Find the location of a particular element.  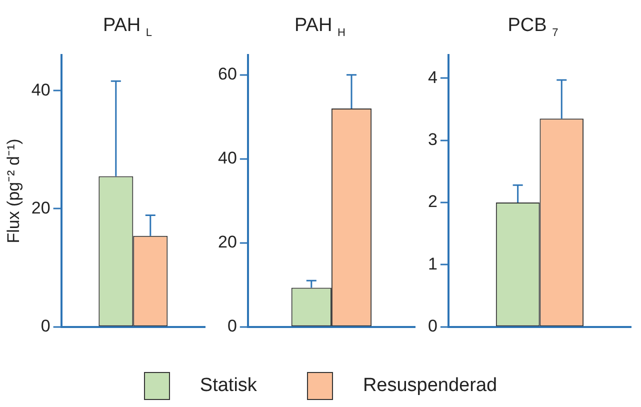

y-axis-title: Flux (pg⁻² d⁻¹) is located at coordinates (13, 191).